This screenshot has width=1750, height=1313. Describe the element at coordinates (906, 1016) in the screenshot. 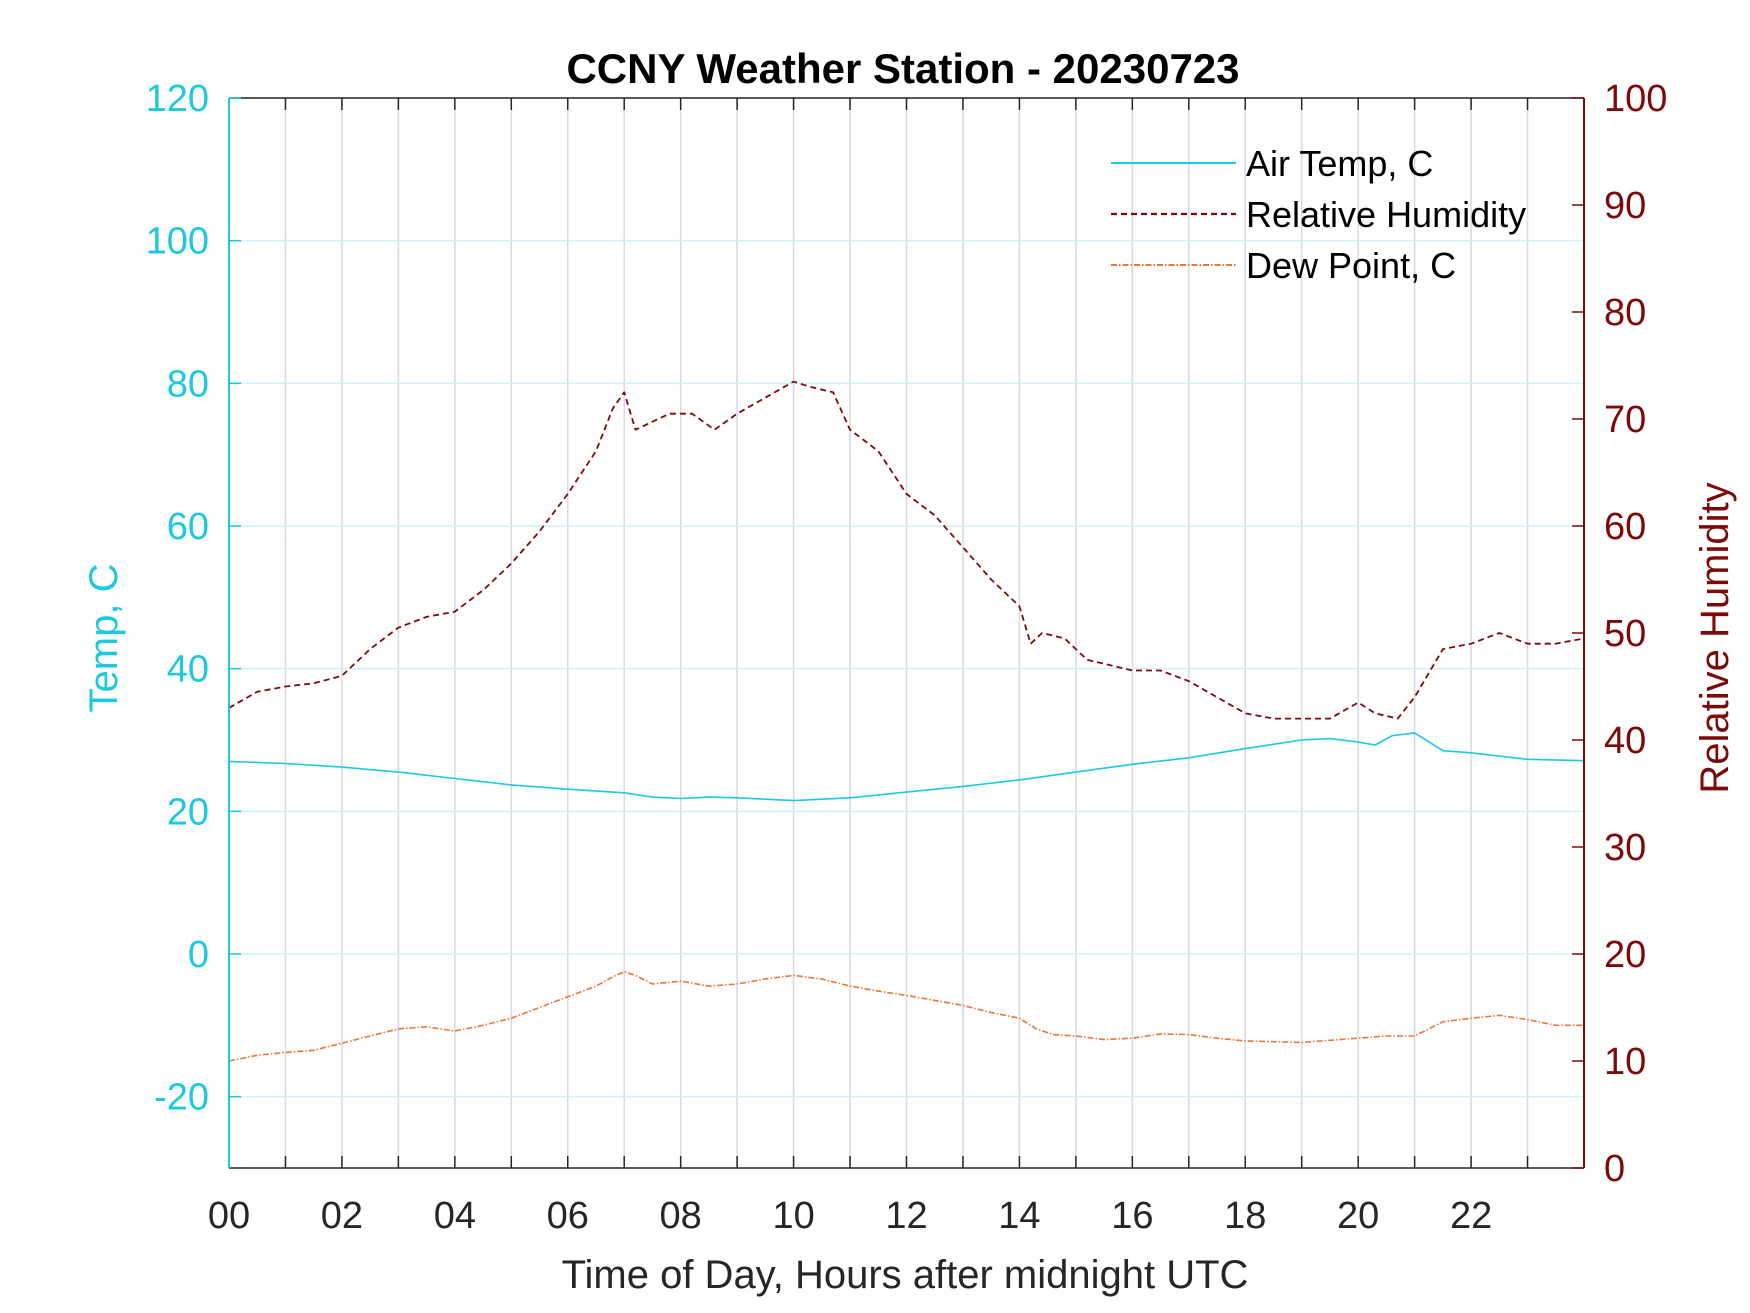

I see `series-line-dew-point` at that location.